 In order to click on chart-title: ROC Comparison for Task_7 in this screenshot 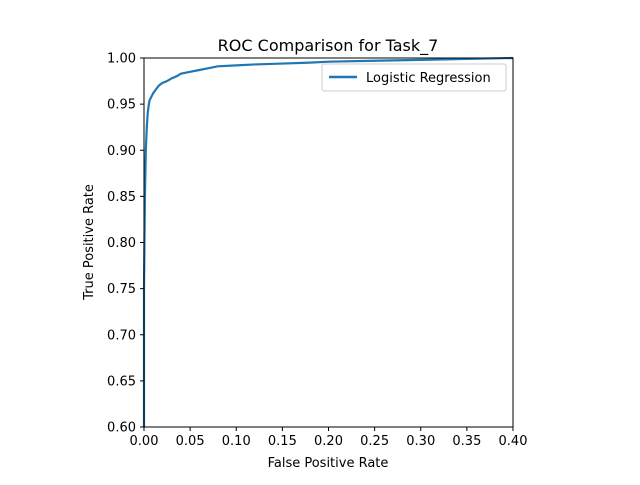, I will do `click(328, 46)`.